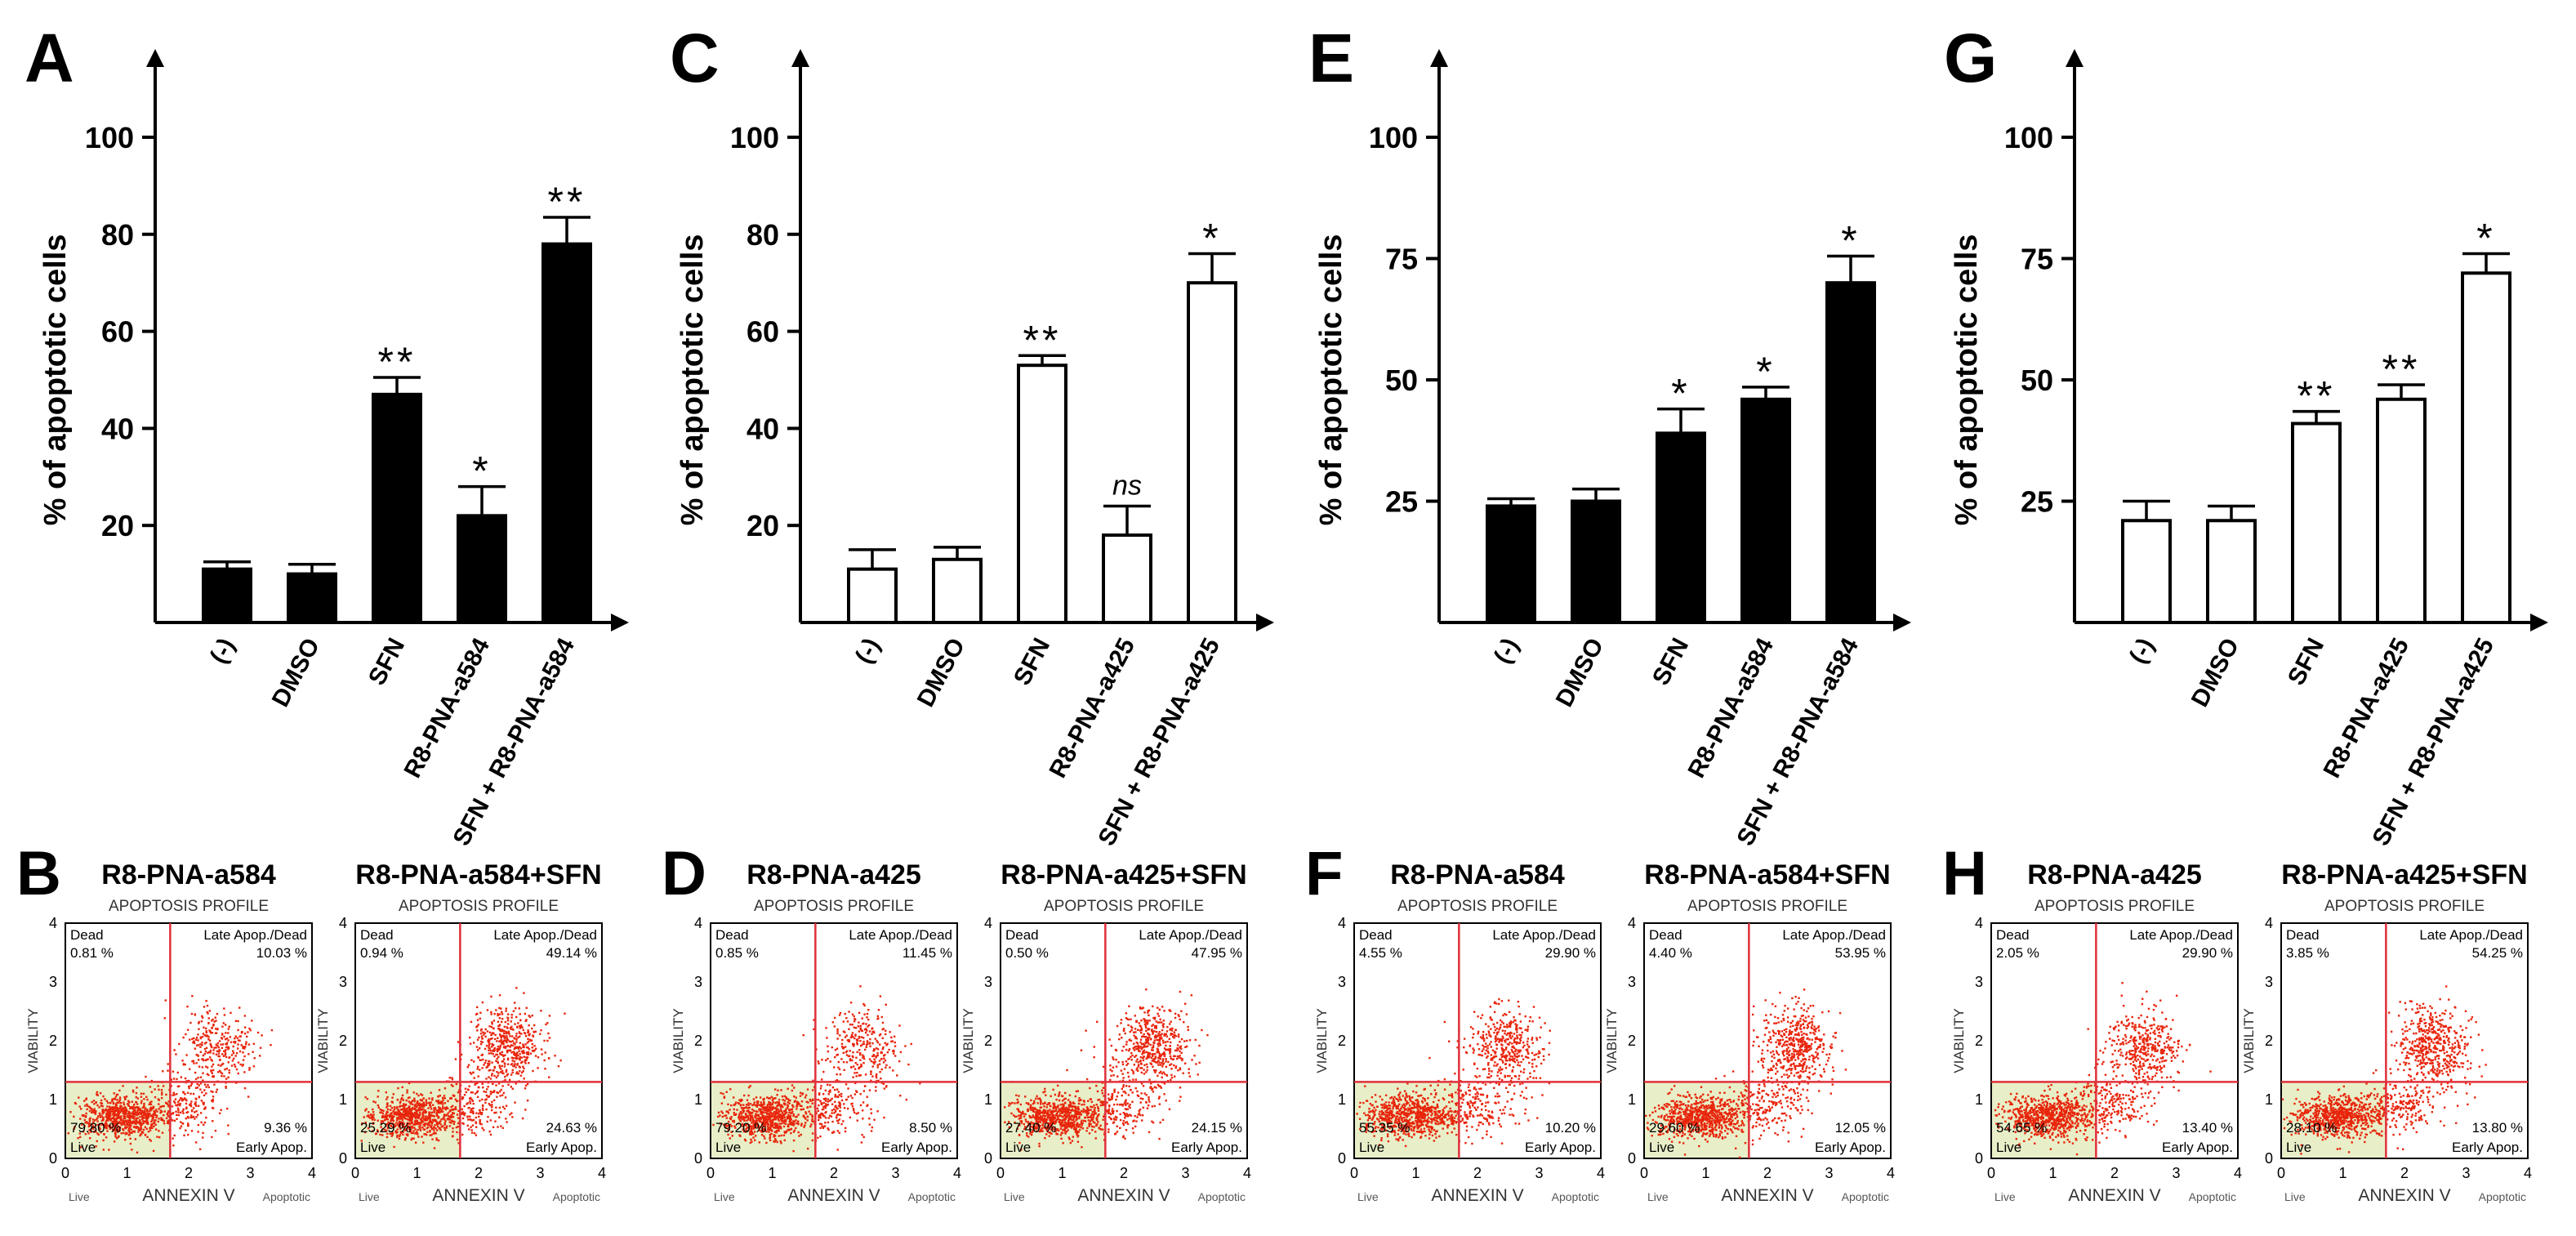 This screenshot has width=2576, height=1236. Describe the element at coordinates (296, 673) in the screenshot. I see `category-label: DMSO` at that location.